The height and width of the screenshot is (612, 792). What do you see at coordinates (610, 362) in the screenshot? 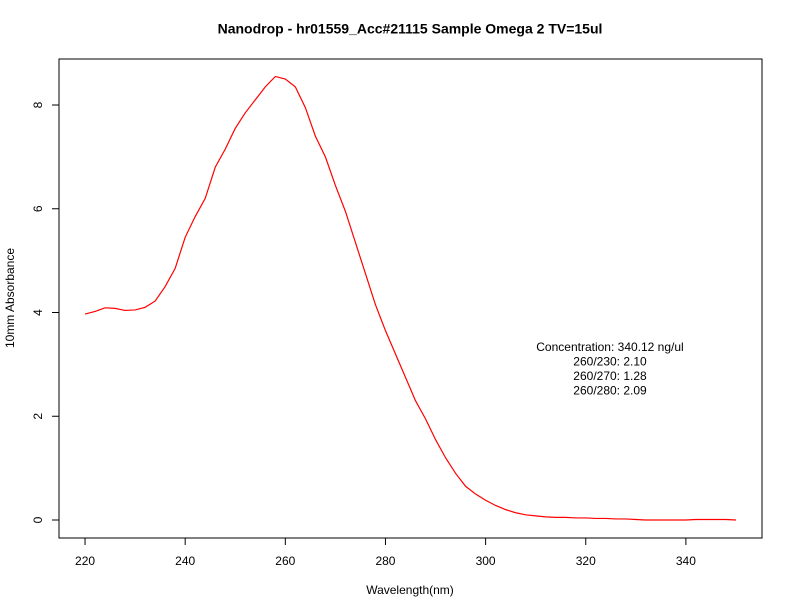
I see `annotation: 260/230: 2.10` at bounding box center [610, 362].